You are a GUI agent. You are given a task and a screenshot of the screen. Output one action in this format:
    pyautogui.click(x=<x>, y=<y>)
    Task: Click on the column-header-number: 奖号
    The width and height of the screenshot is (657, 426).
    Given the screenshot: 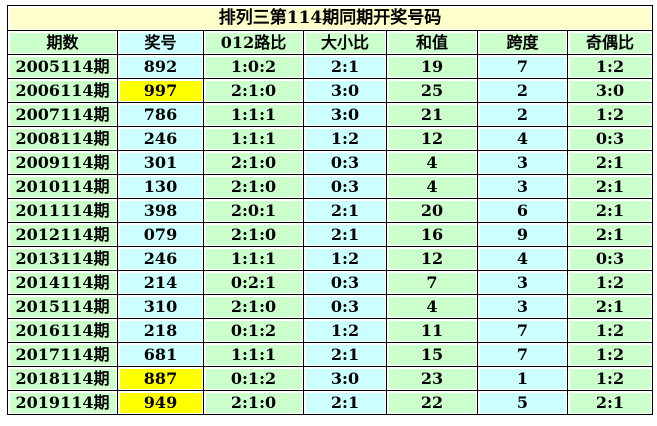 What is the action you would take?
    pyautogui.click(x=160, y=42)
    